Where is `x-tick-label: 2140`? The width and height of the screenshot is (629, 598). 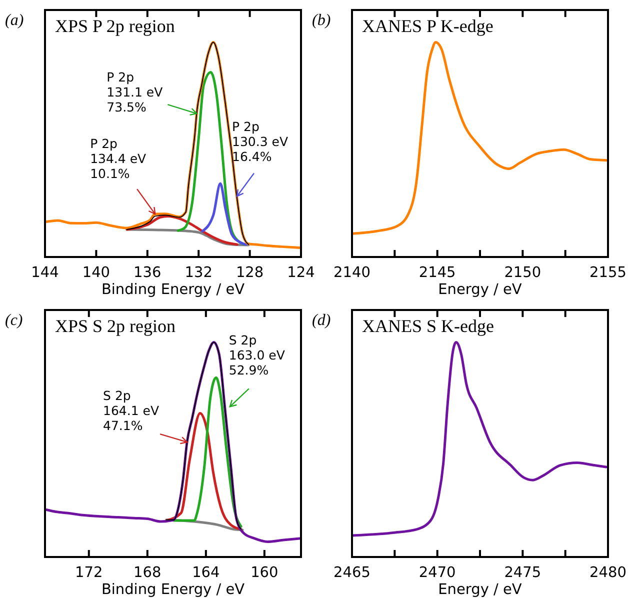
x-tick-label: 2140 is located at coordinates (352, 273).